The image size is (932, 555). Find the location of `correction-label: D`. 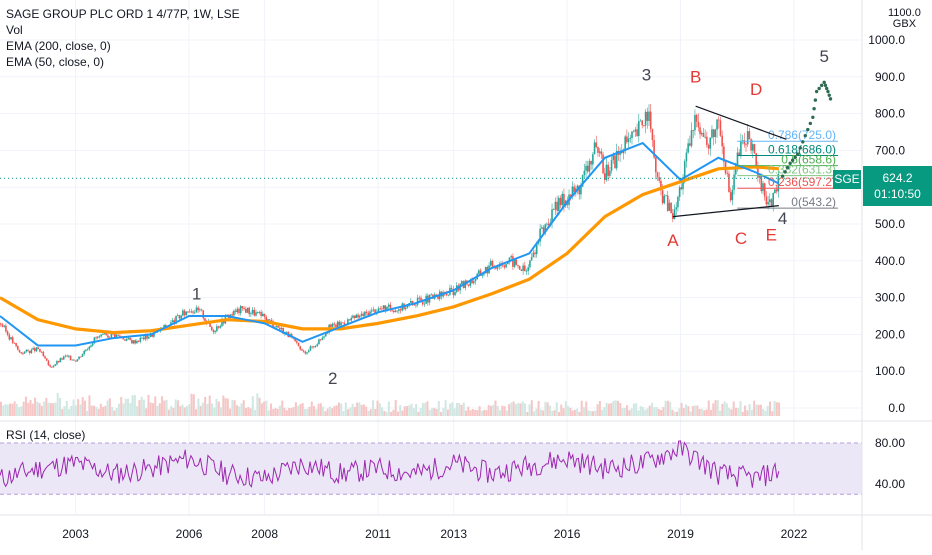

correction-label: D is located at coordinates (756, 89).